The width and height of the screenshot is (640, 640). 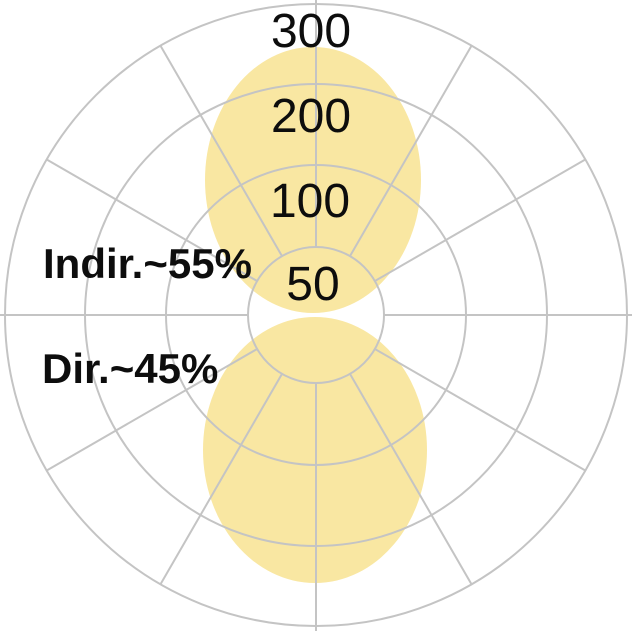 I want to click on ring-label: 300, so click(x=311, y=31).